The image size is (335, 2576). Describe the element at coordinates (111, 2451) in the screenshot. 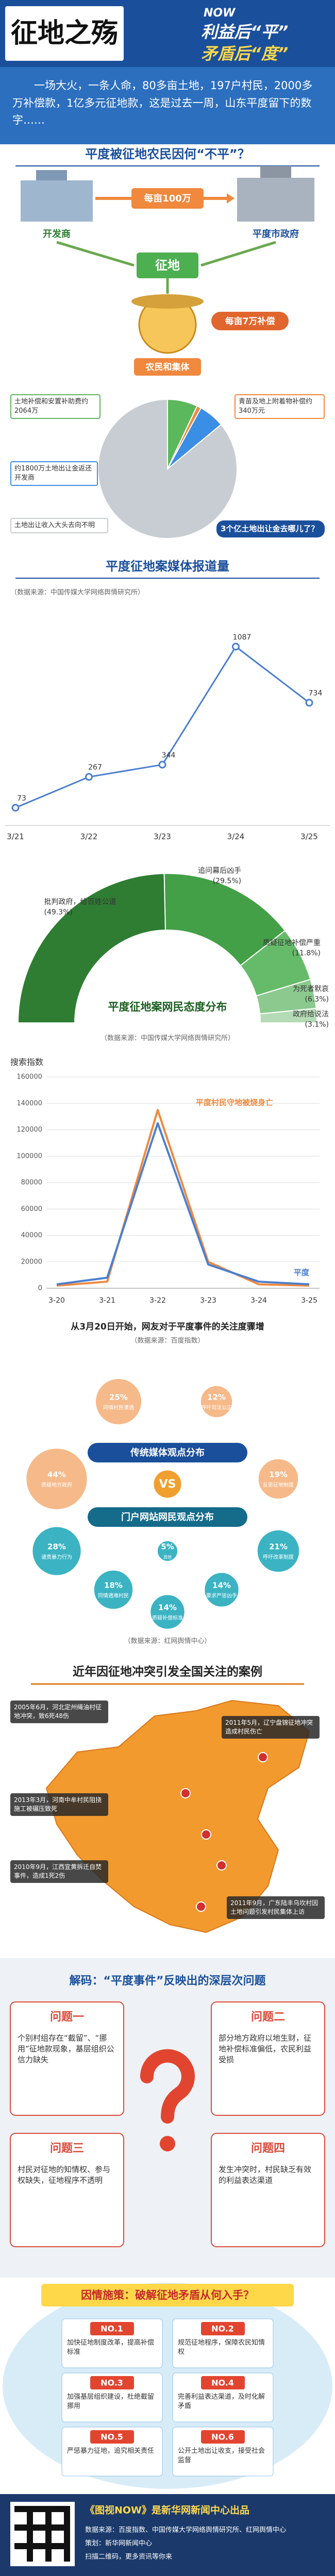

I see `measure-text: 严惩暴力征地，追究相关责任` at that location.